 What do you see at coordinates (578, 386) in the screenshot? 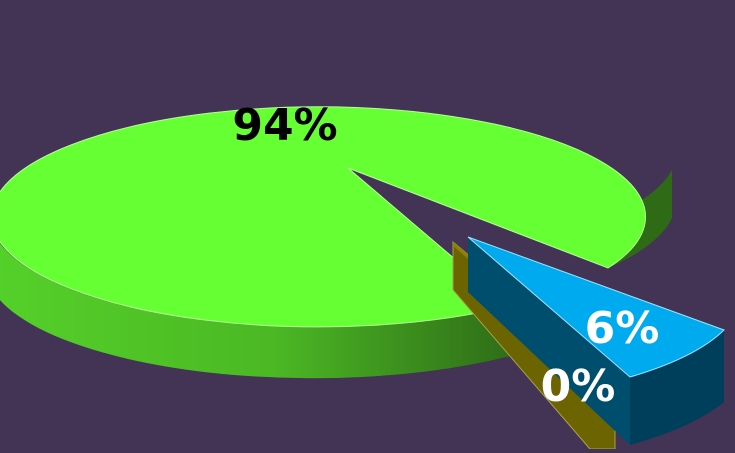
I see `slice-3-label: 0%` at bounding box center [578, 386].